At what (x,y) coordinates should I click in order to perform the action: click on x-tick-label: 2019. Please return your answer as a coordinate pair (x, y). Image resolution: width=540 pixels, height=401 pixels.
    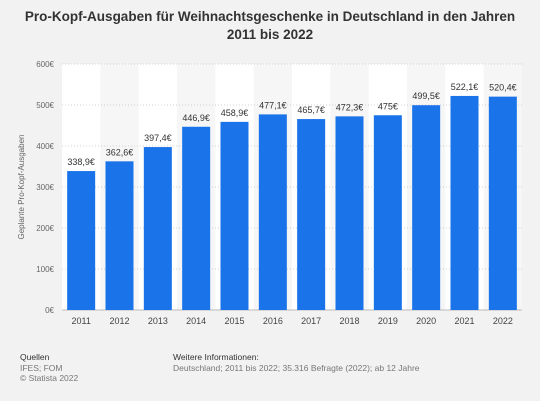
    Looking at the image, I should click on (388, 321).